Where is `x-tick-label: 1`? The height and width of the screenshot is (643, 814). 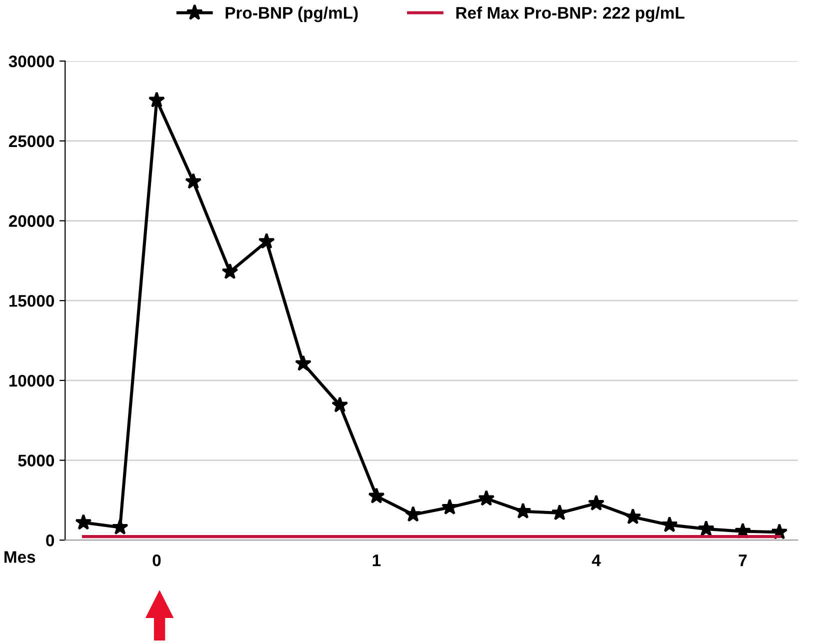 x-tick-label: 1 is located at coordinates (376, 560).